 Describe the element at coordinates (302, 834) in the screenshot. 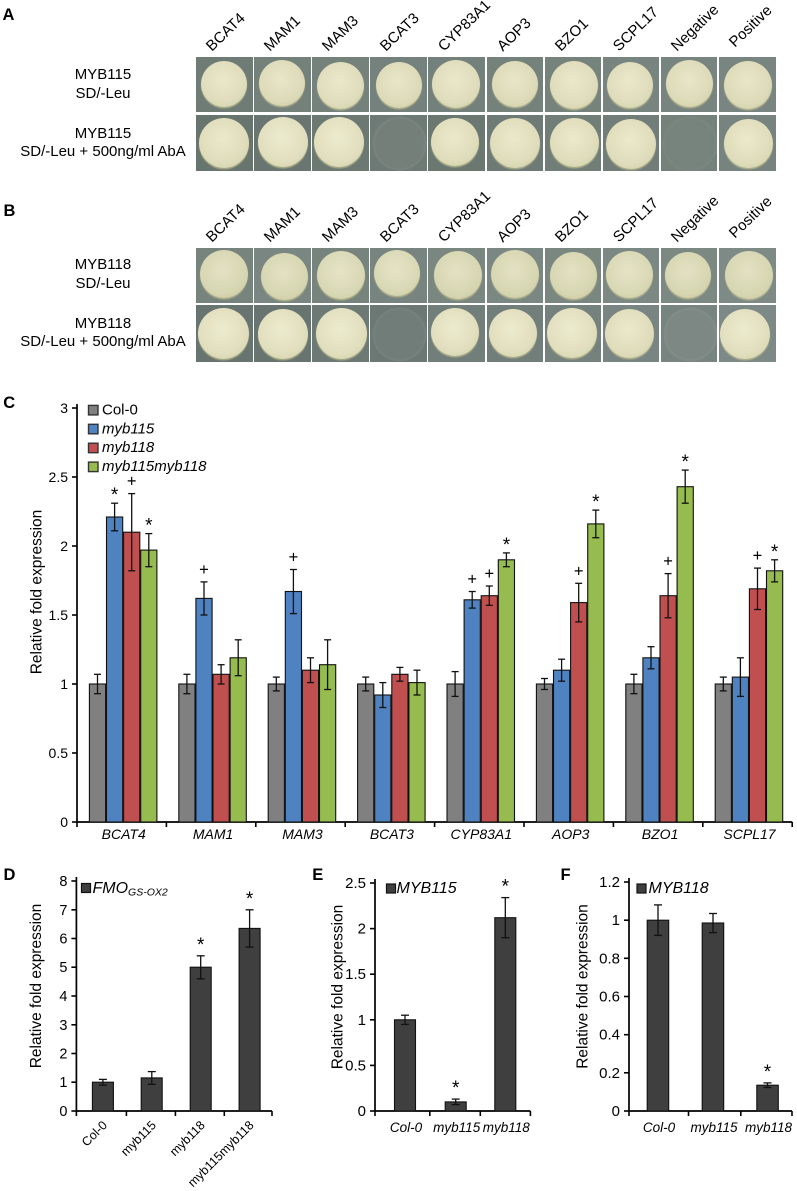

I see `svg-text: MAM3` at that location.